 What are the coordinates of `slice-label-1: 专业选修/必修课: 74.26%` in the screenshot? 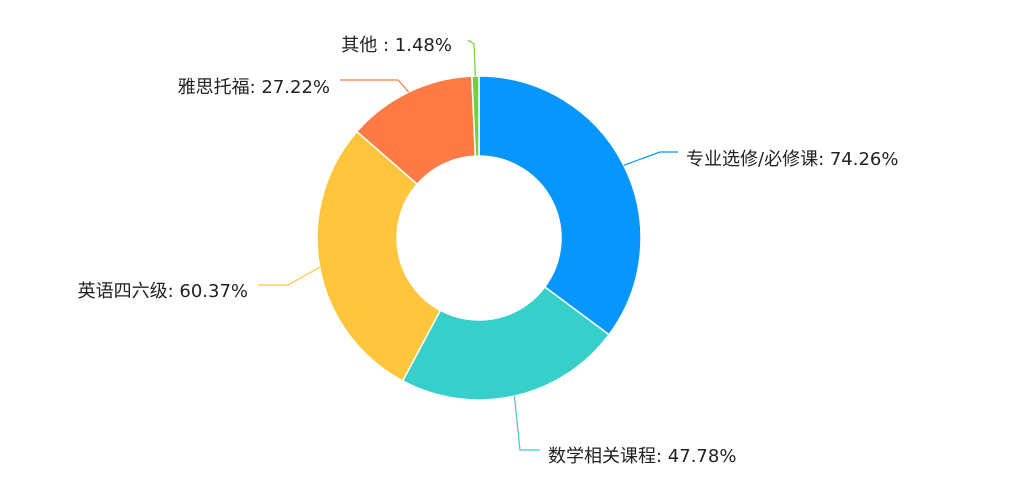 It's located at (792, 159).